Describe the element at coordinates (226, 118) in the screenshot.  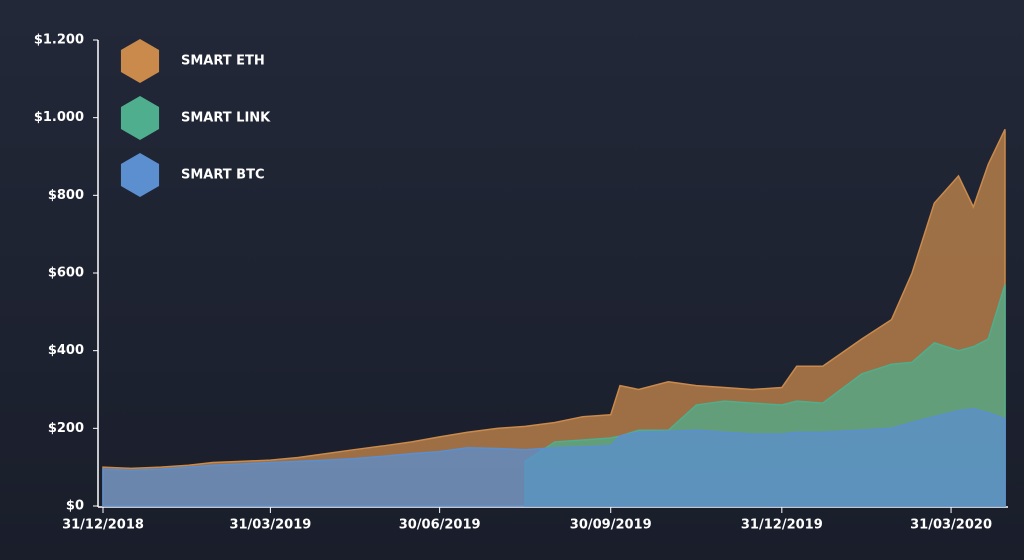
I see `legend-label: SMART LINK` at that location.